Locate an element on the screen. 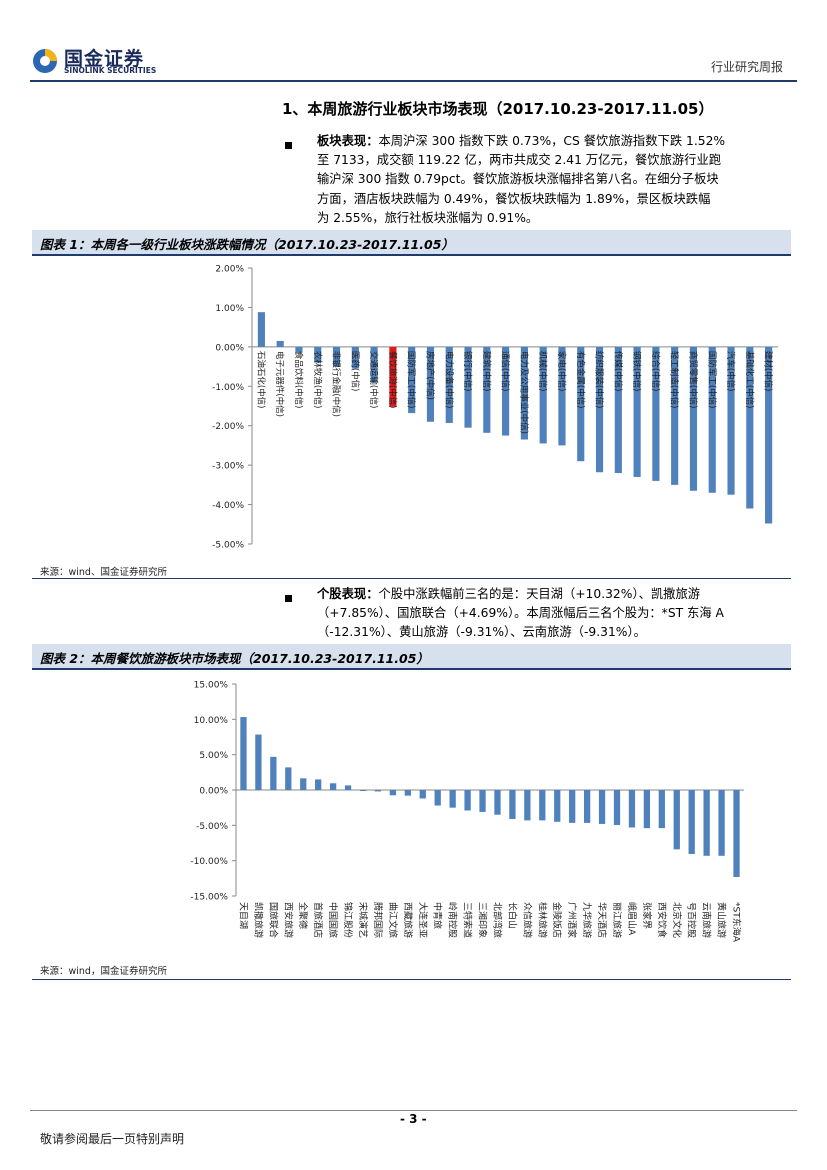  chart1-category-label: 房地产(中信) is located at coordinates (429, 375).